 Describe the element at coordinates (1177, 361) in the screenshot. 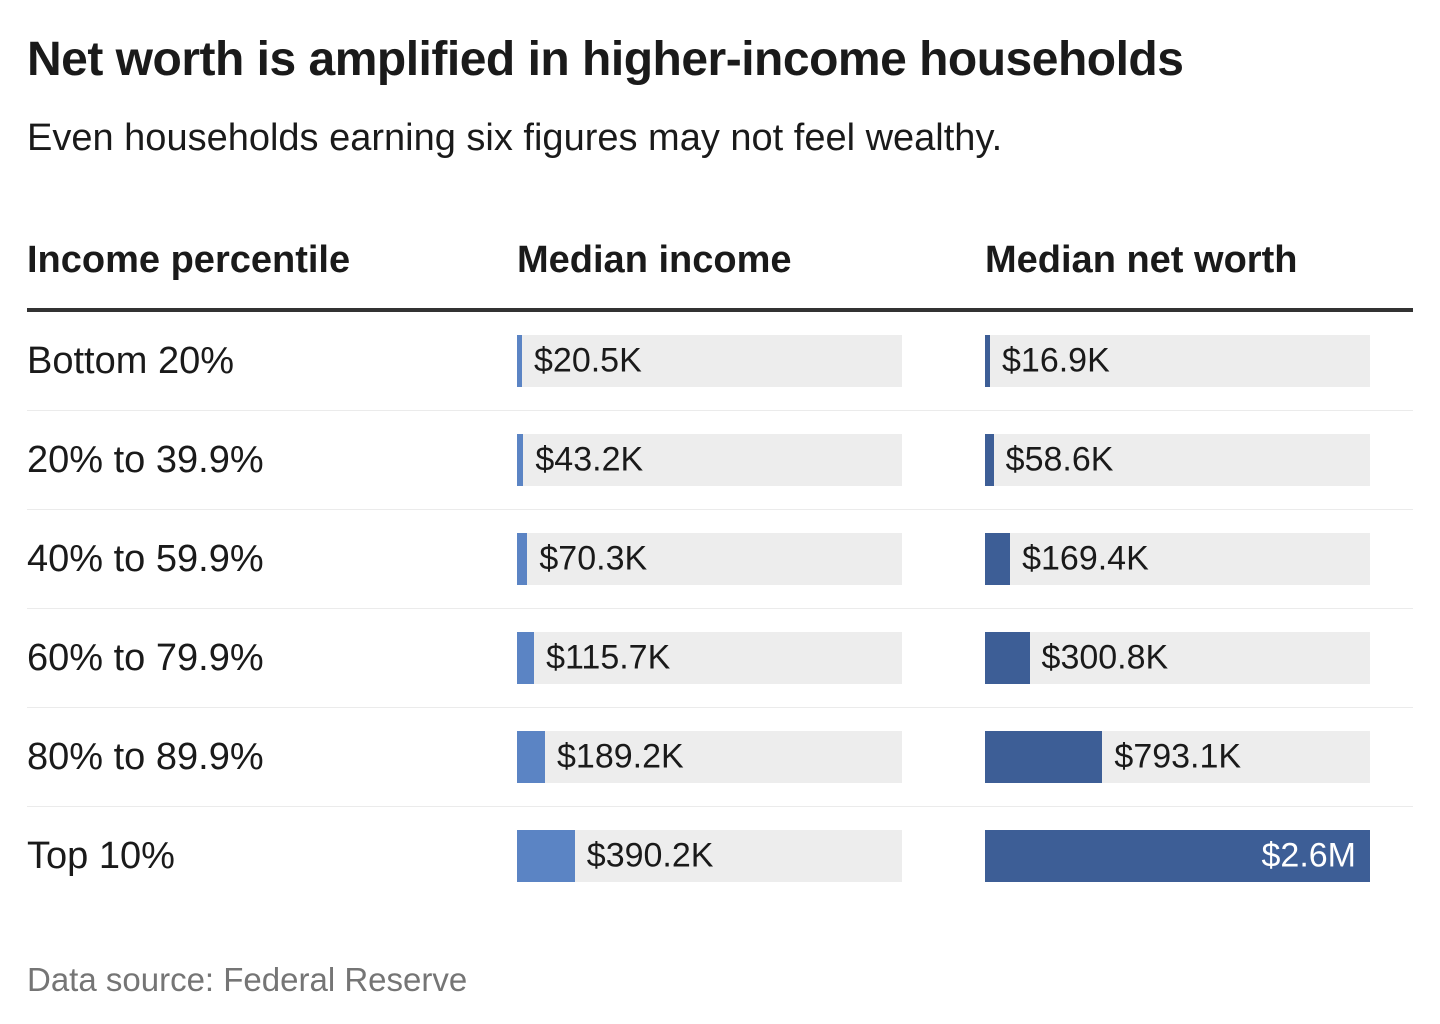

I see `net-worth-bar-track: $16.9K` at that location.